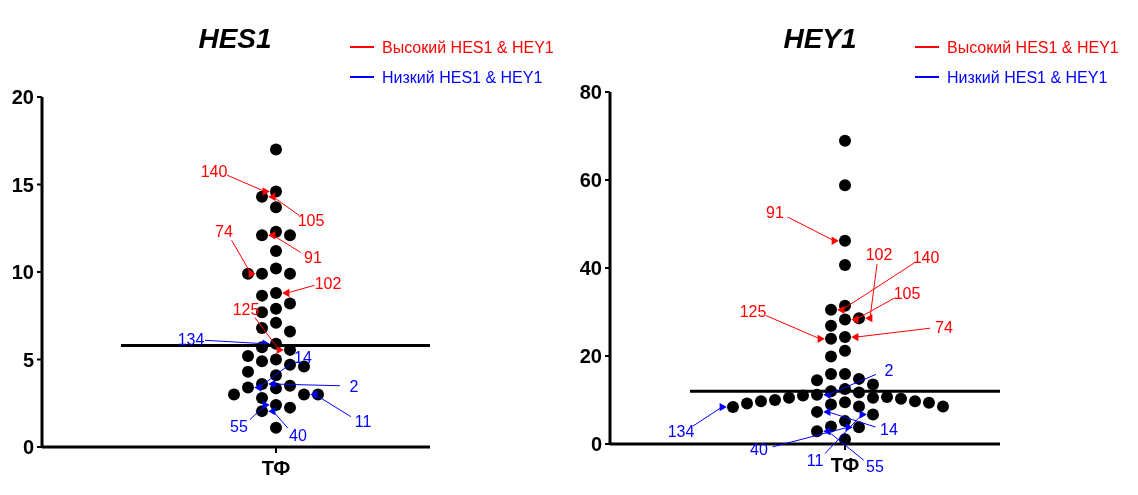 Image resolution: width=1138 pixels, height=495 pixels. I want to click on y-tick-label: 60, so click(590, 180).